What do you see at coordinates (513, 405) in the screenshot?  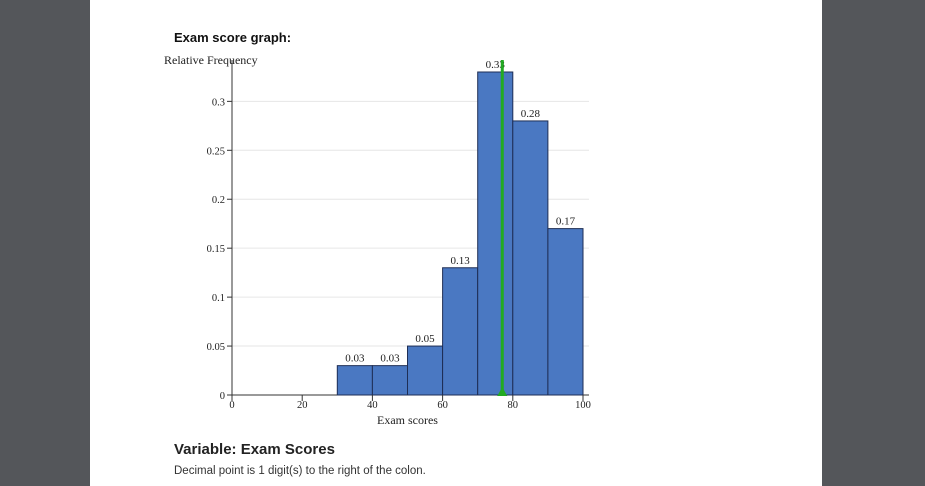 I see `x-tick-label: 80` at bounding box center [513, 405].